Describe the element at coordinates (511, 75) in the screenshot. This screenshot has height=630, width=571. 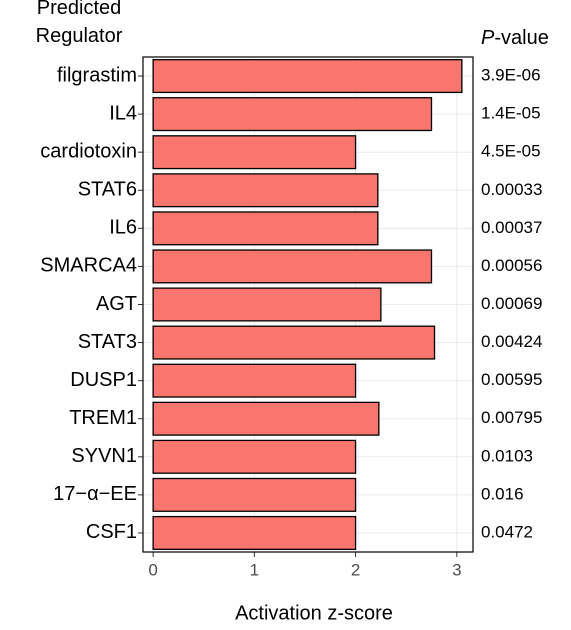
I see `p-value-label: 3.9E-06` at that location.